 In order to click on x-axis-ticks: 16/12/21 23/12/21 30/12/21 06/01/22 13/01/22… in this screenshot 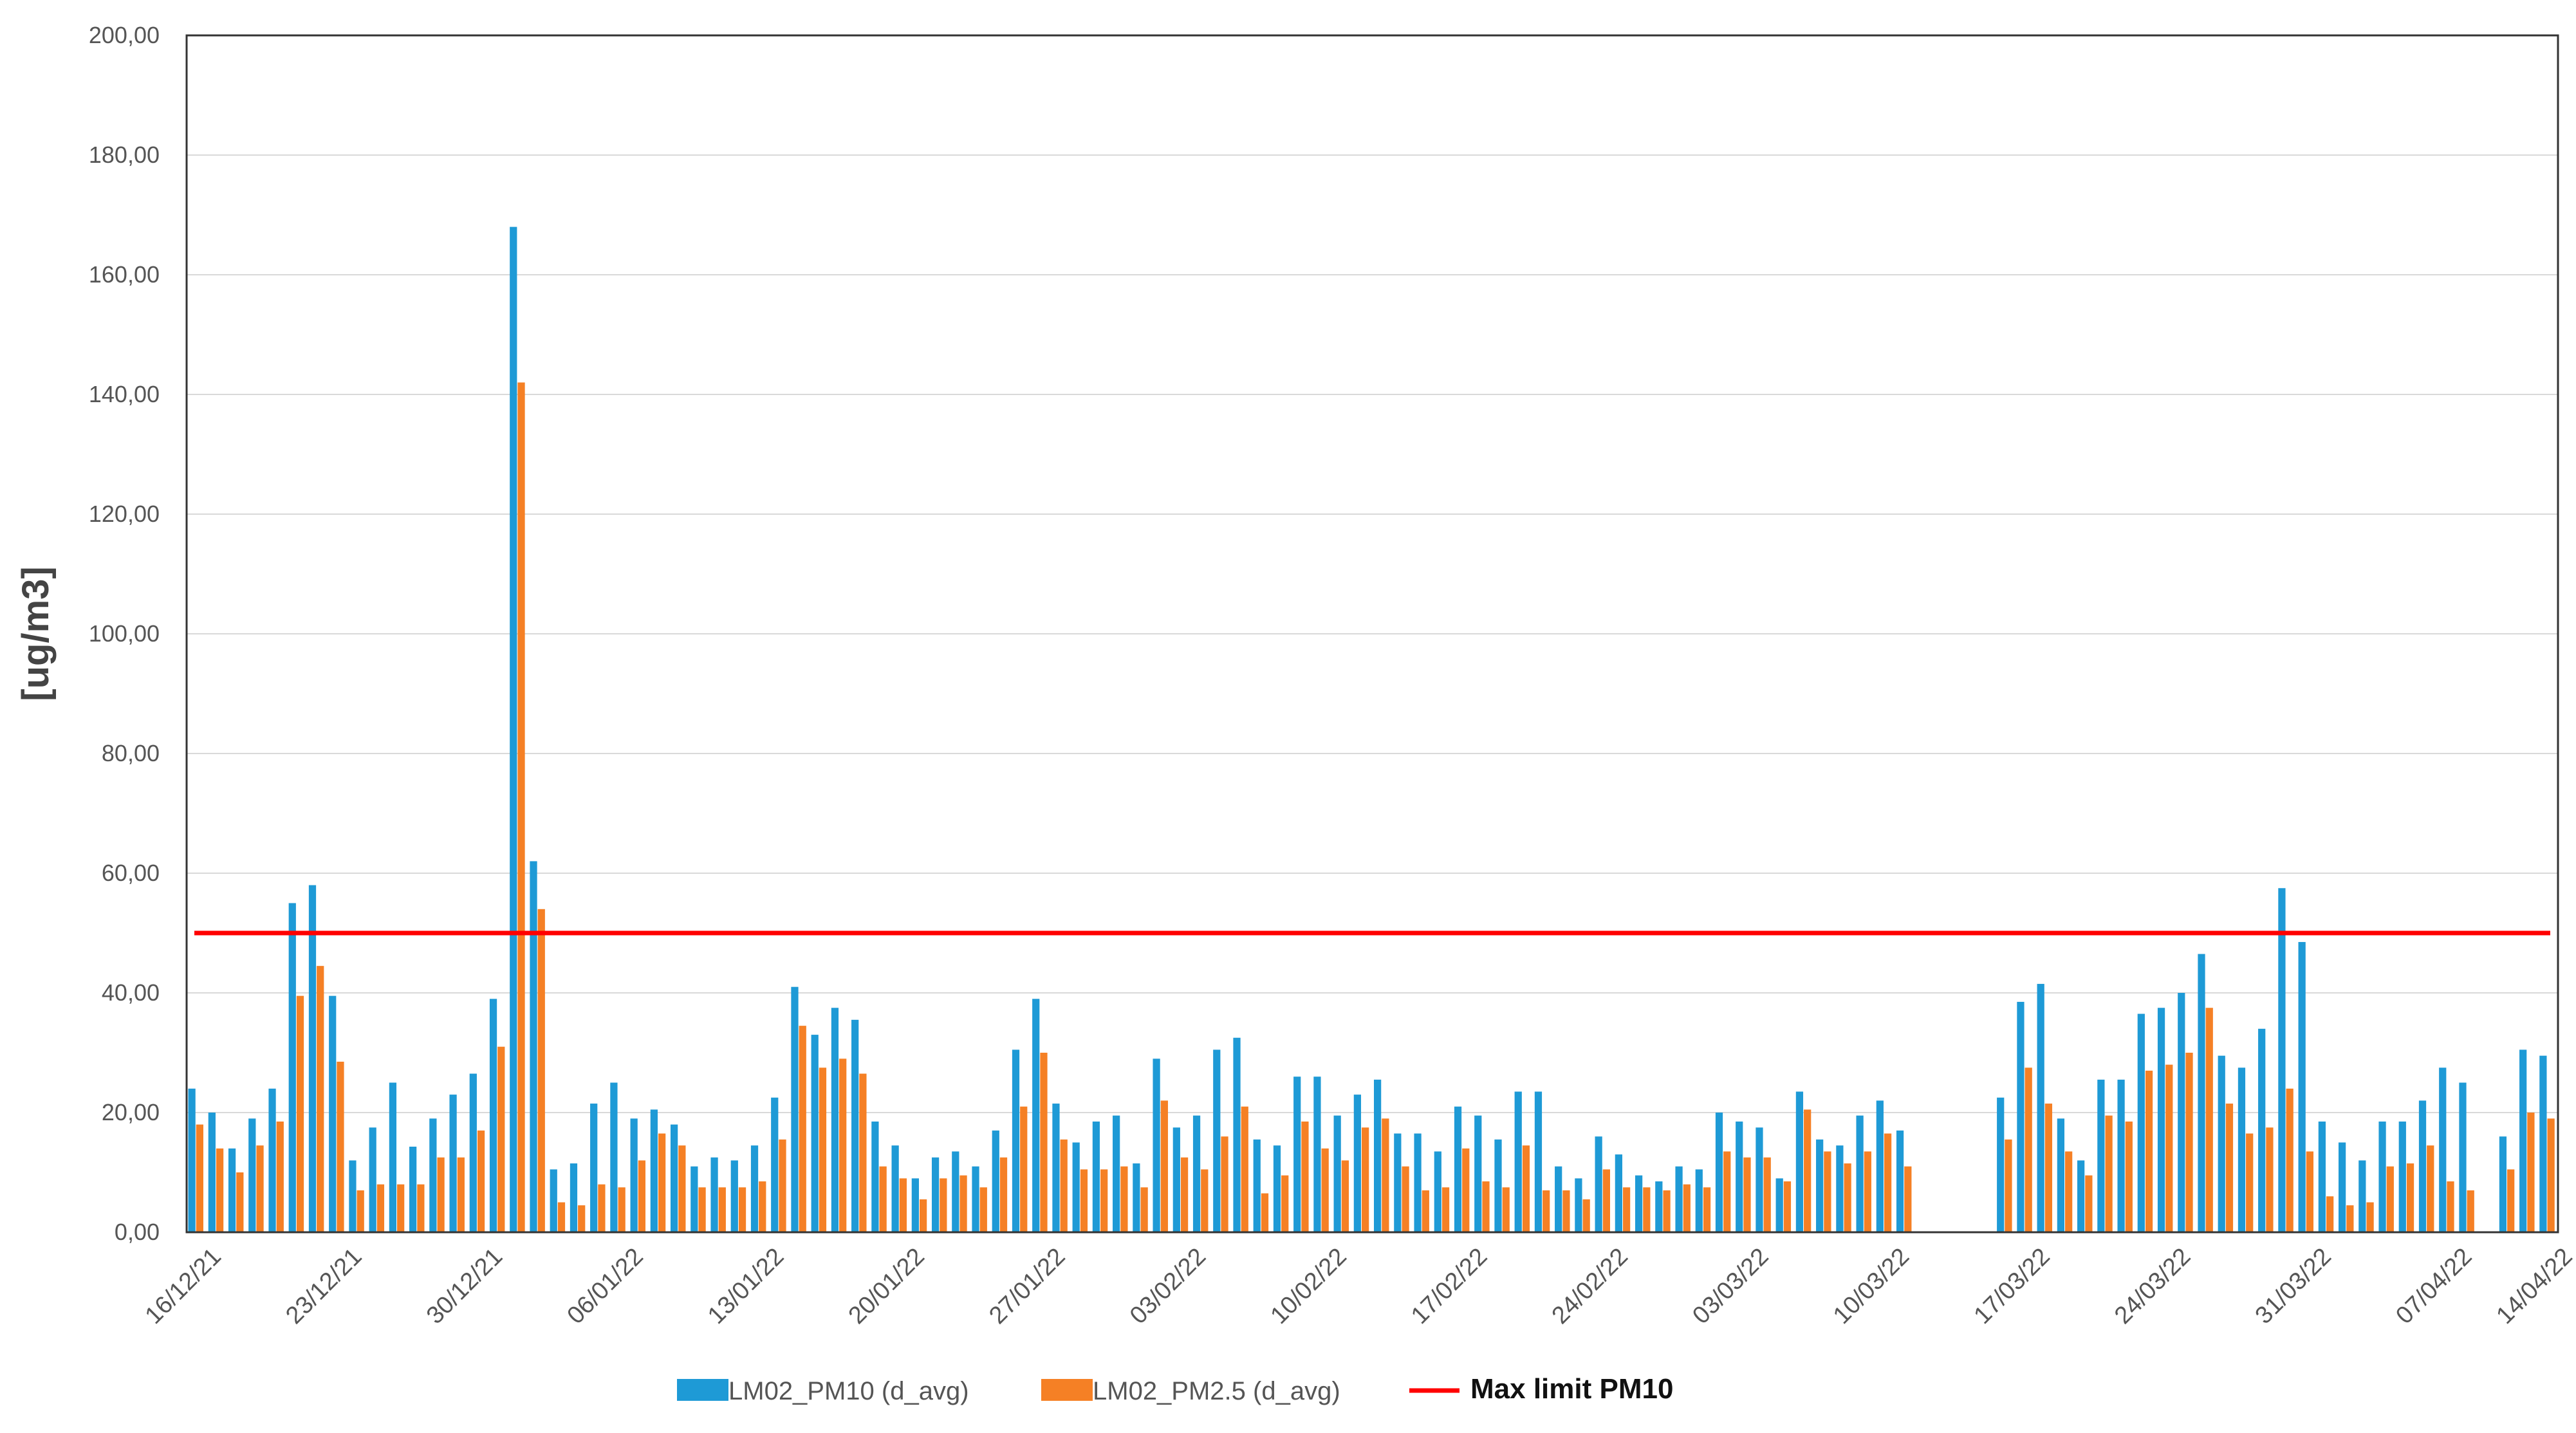, I will do `click(1358, 1286)`.